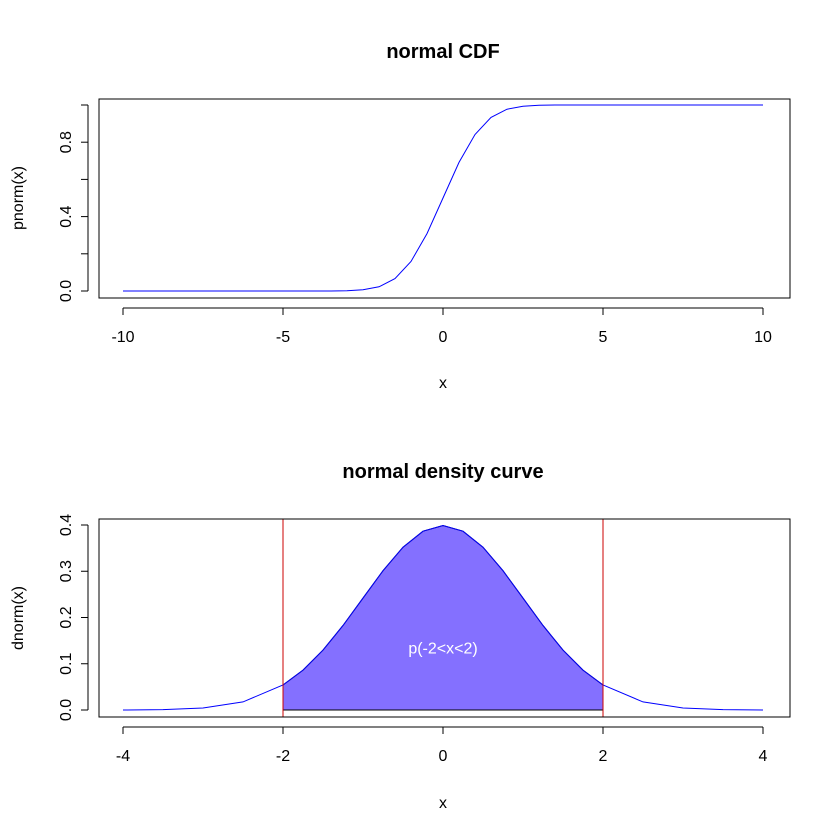 The image size is (840, 840). I want to click on x-tick-label: -2, so click(283, 756).